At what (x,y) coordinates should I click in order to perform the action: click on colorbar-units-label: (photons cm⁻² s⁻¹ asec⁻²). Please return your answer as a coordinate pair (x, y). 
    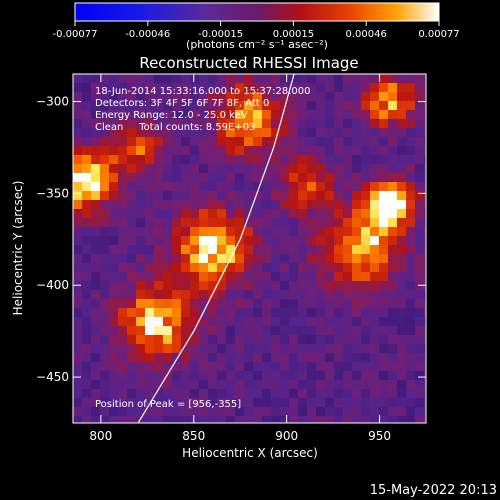
    Looking at the image, I should click on (257, 44).